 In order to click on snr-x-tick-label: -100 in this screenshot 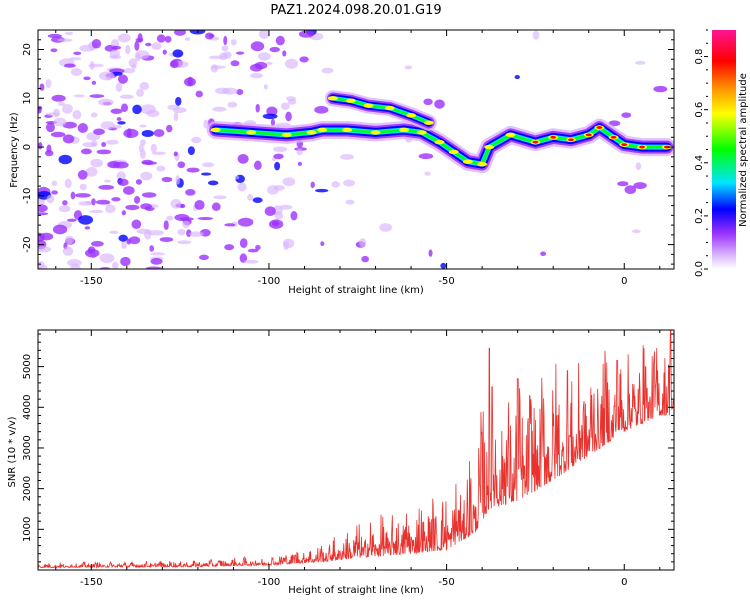, I will do `click(269, 582)`.